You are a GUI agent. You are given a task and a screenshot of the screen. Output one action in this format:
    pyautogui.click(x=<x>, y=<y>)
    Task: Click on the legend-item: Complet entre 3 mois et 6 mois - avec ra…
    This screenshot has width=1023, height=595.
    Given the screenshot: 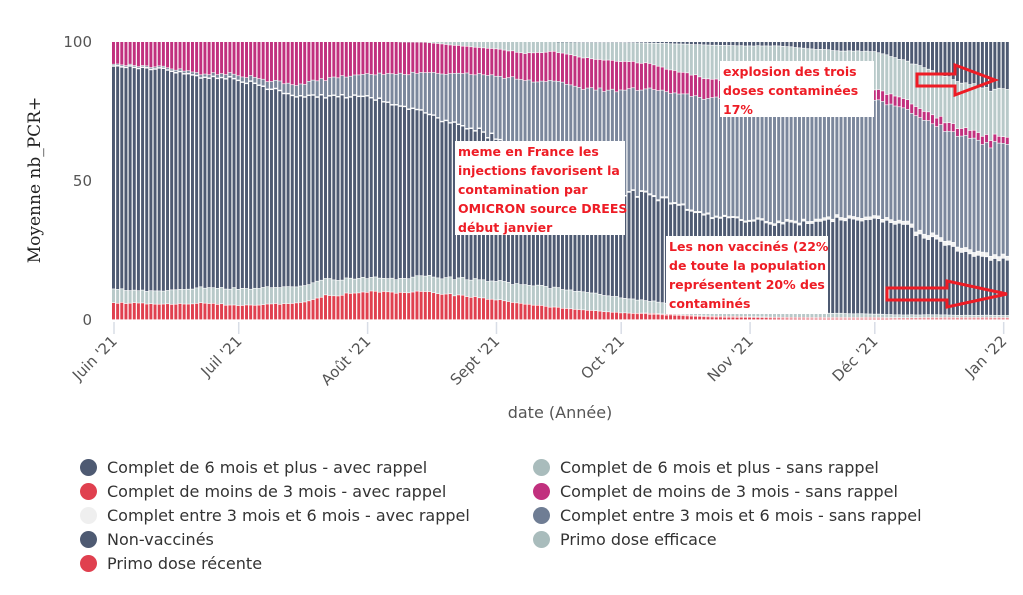 What is the action you would take?
    pyautogui.click(x=275, y=515)
    